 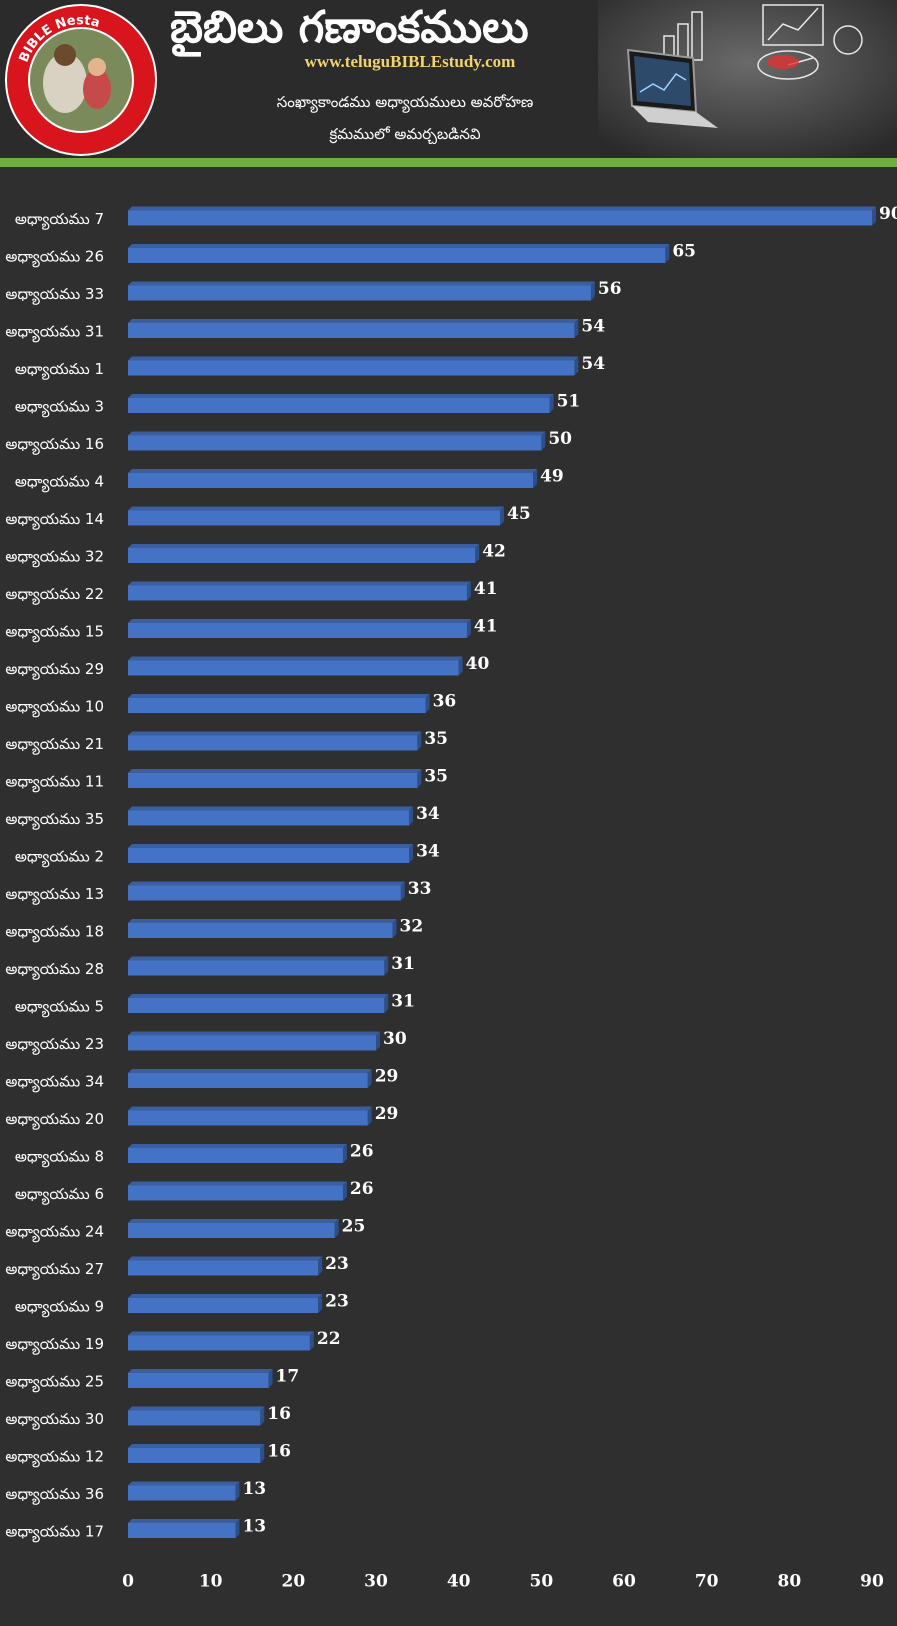 What do you see at coordinates (288, 1377) in the screenshot?
I see `data-label: 17` at bounding box center [288, 1377].